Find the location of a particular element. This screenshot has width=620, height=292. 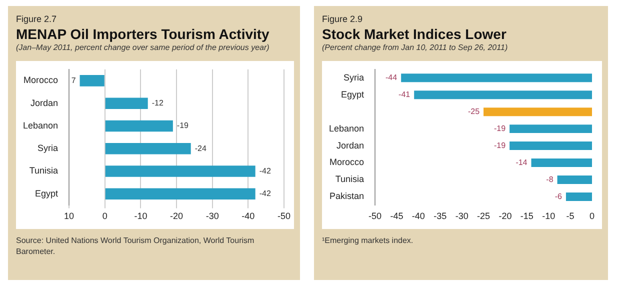

y-tick-label: Pakistan is located at coordinates (347, 196).